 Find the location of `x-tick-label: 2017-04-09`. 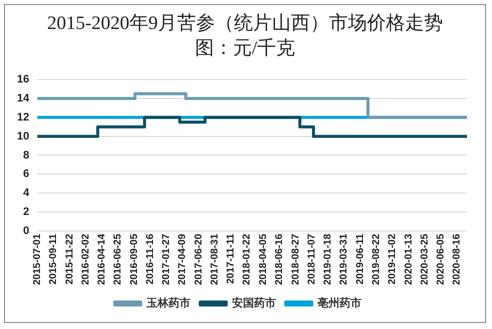

x-tick-label: 2017-04-09 is located at coordinates (182, 259).